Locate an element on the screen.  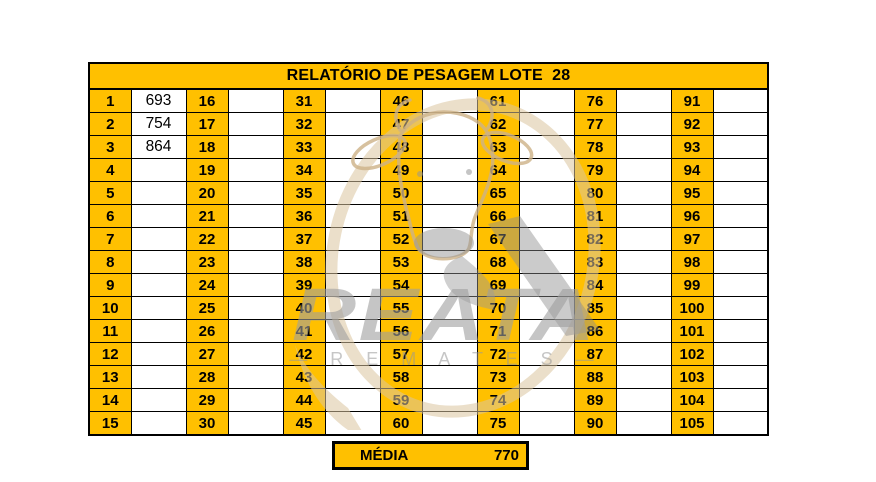
lot-number-cell: 34 is located at coordinates (304, 170).